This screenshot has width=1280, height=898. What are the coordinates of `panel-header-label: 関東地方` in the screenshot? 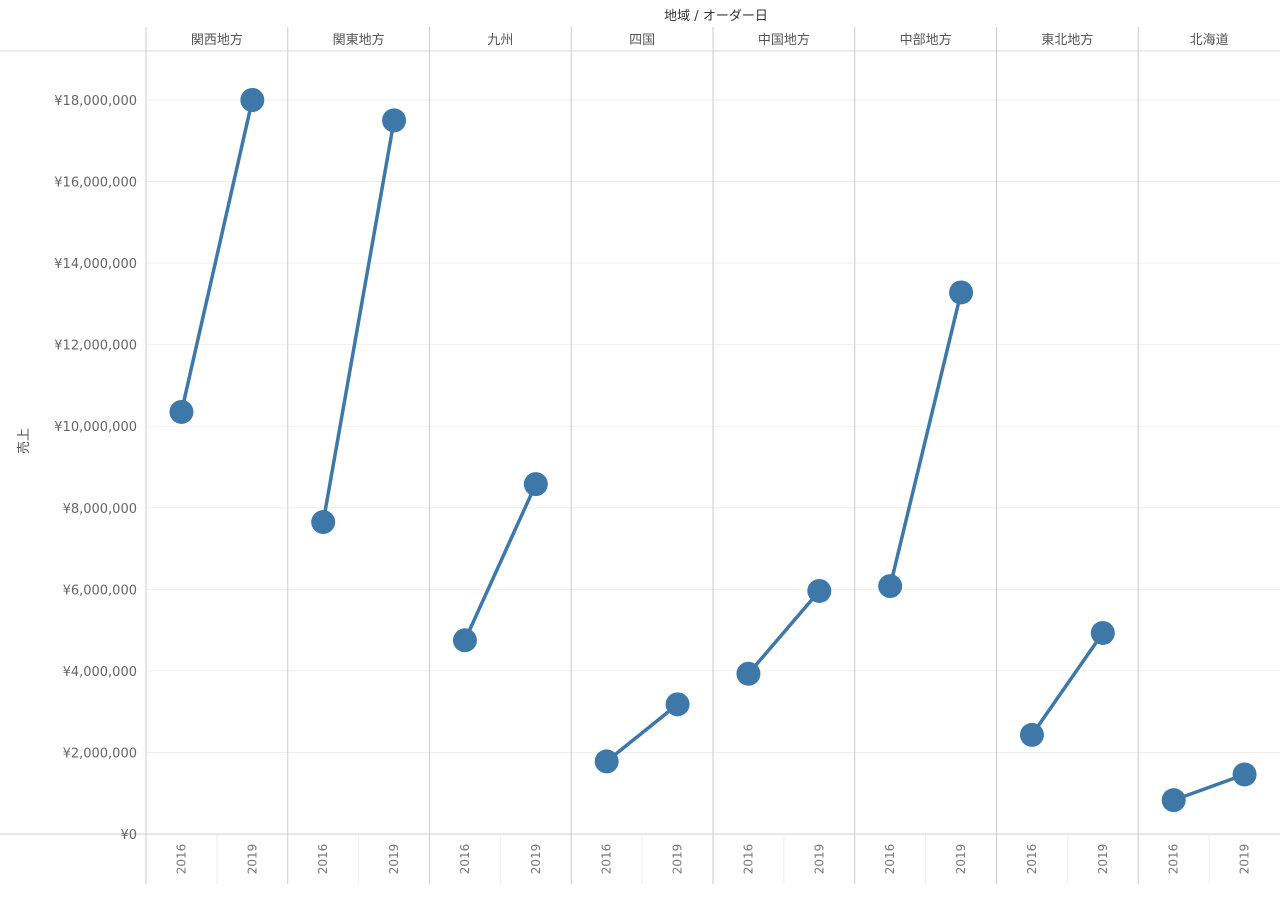 It's located at (359, 40).